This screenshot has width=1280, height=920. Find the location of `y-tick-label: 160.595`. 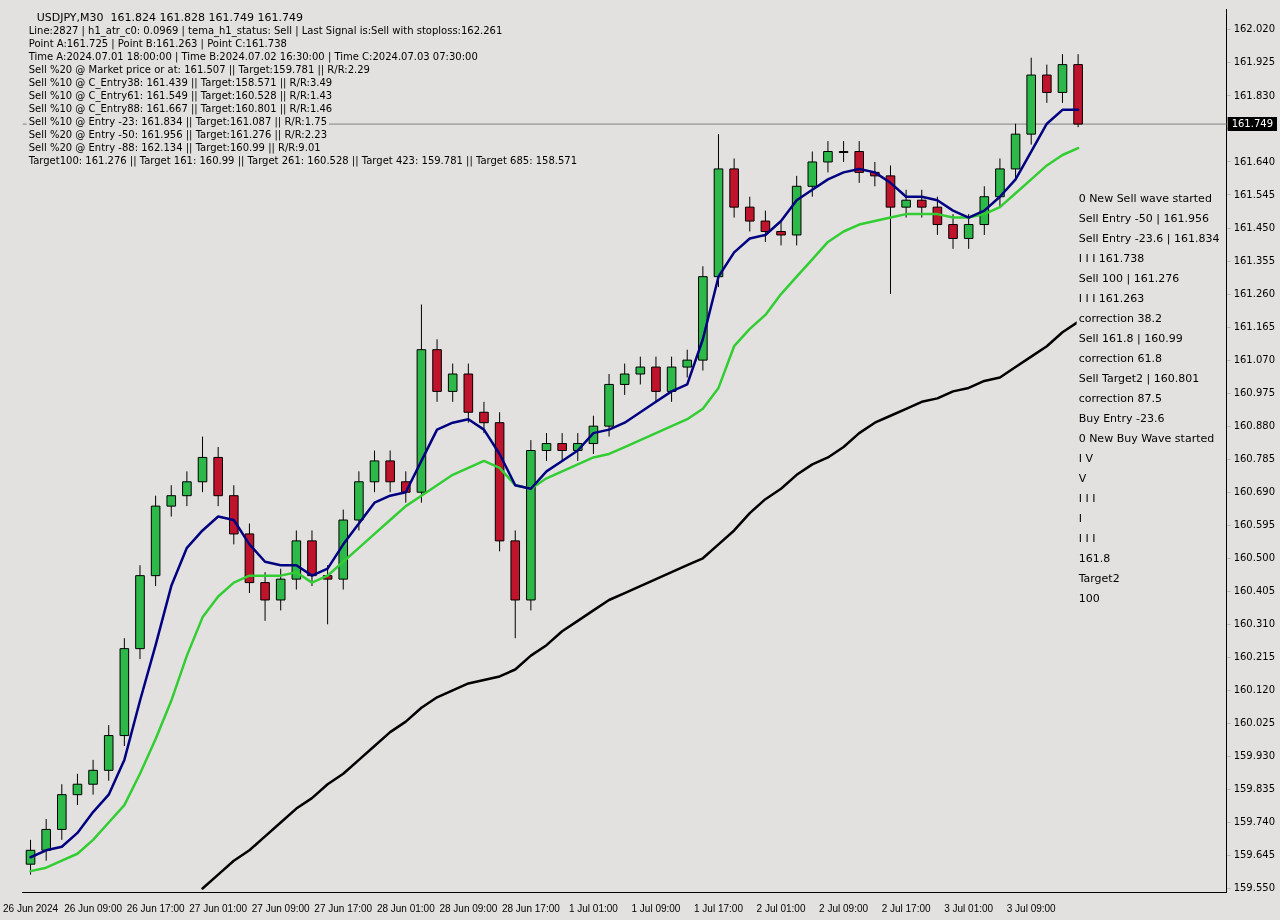

y-tick-label: 160.595 is located at coordinates (1254, 524).